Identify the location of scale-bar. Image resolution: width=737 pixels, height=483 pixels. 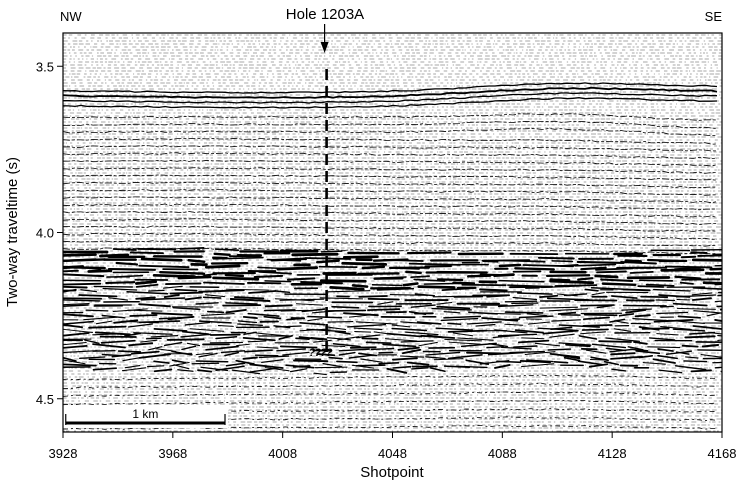
(146, 417).